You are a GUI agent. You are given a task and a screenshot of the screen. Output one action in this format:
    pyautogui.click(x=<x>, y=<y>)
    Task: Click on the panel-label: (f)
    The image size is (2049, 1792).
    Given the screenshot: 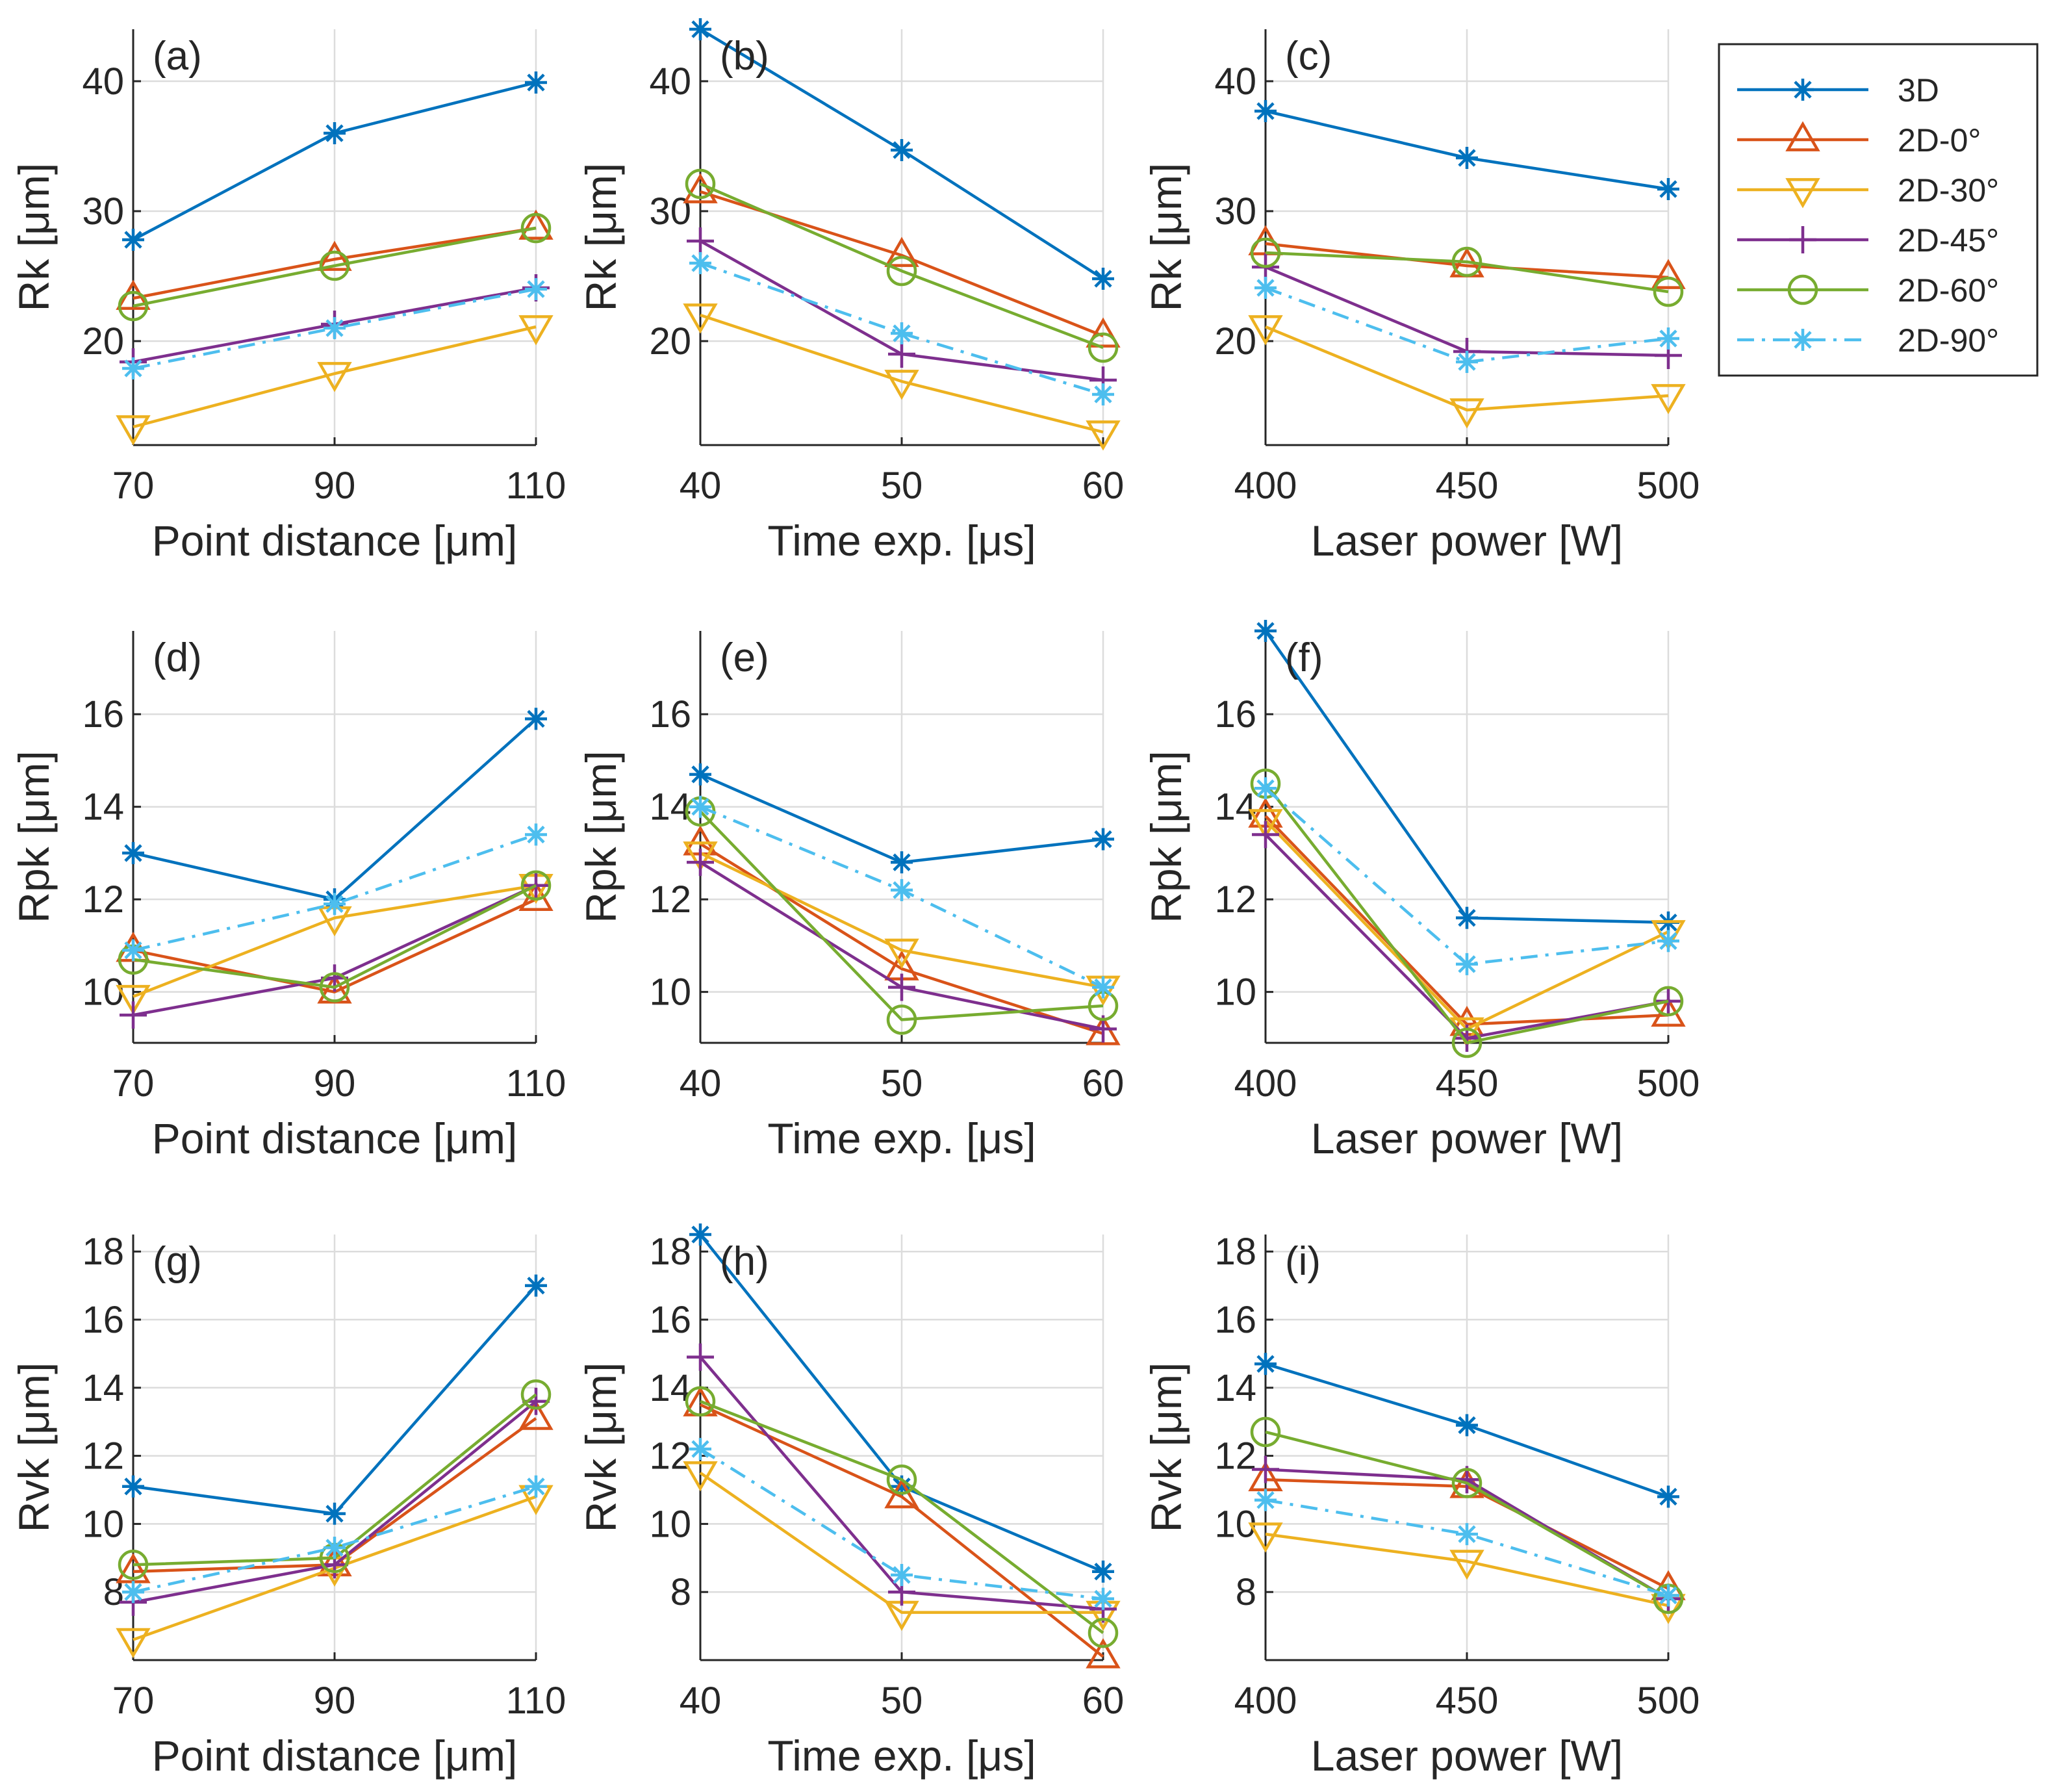 What is the action you would take?
    pyautogui.click(x=1304, y=657)
    